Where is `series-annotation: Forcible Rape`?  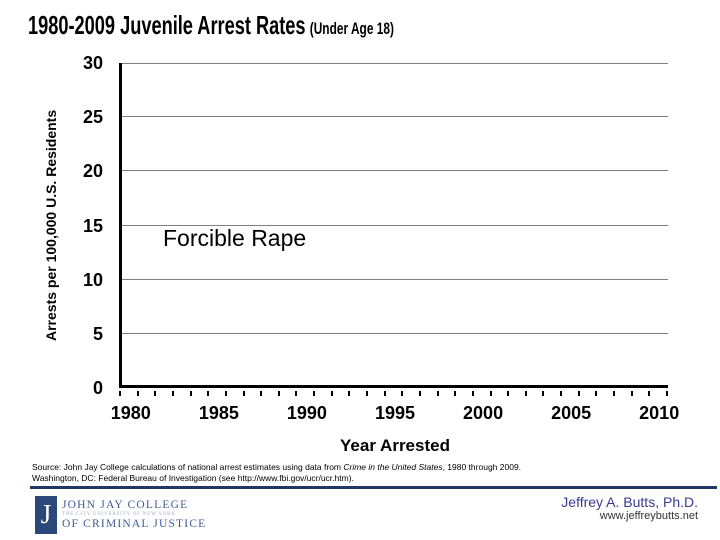 series-annotation: Forcible Rape is located at coordinates (235, 238).